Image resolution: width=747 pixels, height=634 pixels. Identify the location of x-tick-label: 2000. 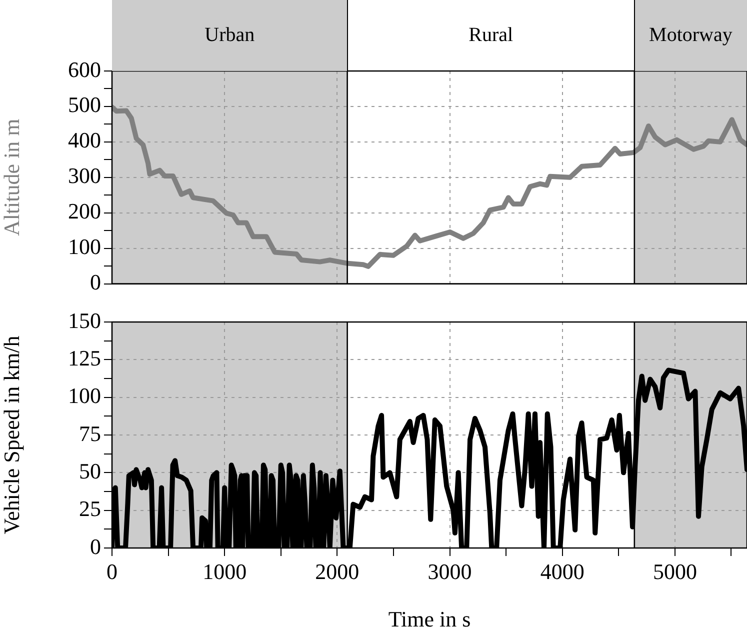
(337, 571).